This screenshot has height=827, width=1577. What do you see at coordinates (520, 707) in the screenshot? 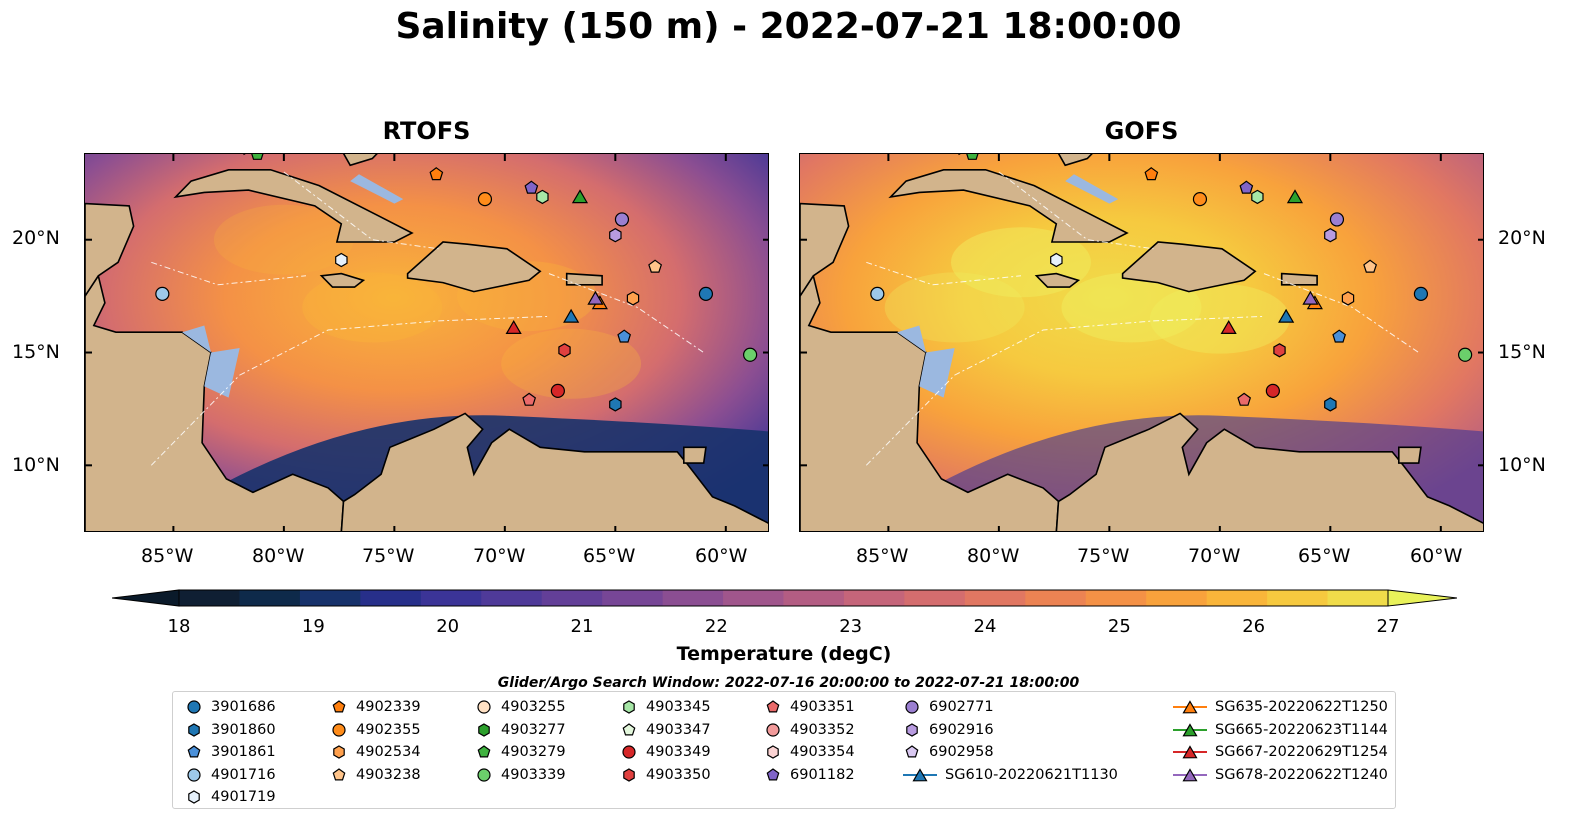
I see `legend-item-4903255: 4903255` at bounding box center [520, 707].